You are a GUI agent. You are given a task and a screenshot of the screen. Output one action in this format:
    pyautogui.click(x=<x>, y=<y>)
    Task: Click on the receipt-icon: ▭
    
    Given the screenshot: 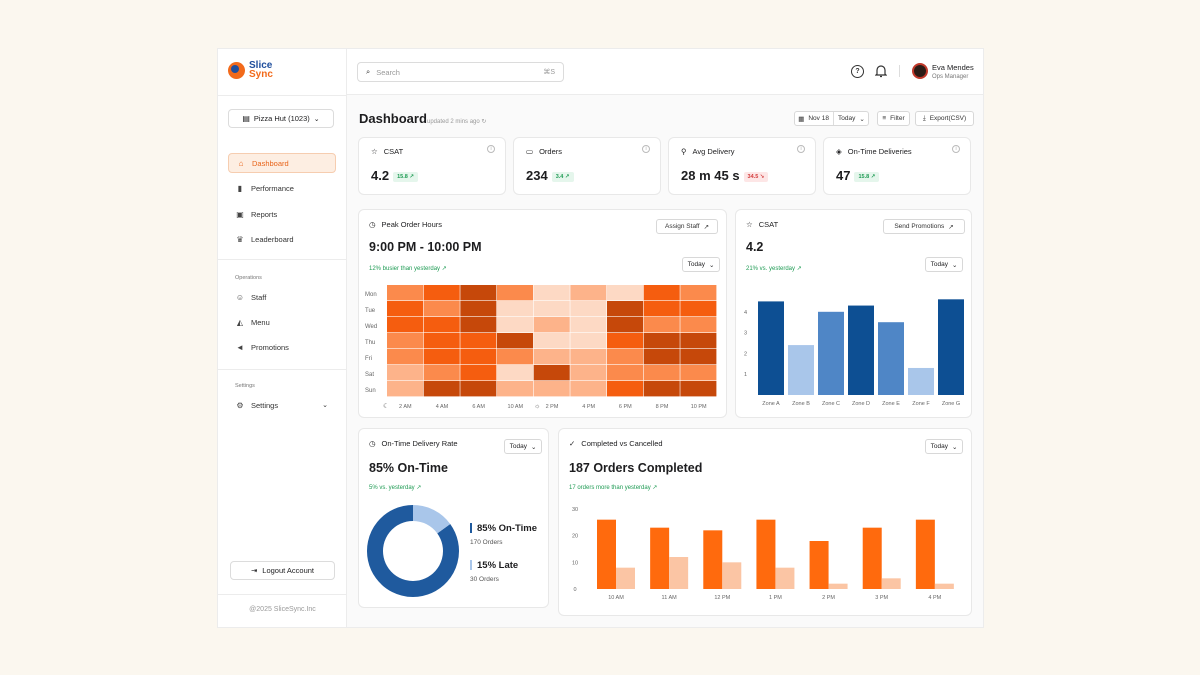 What is the action you would take?
    pyautogui.click(x=530, y=151)
    